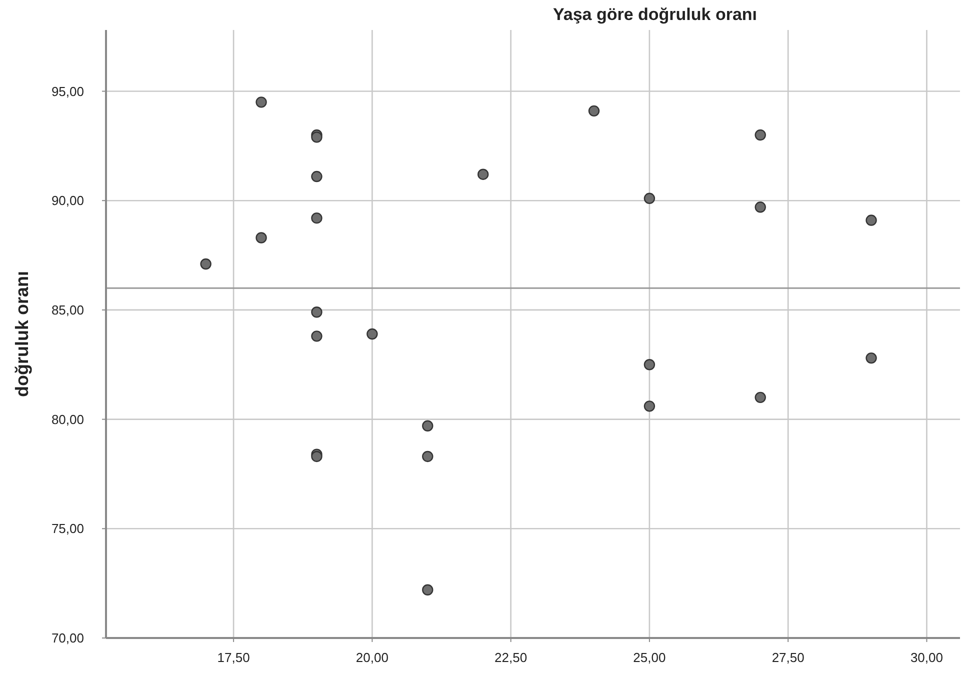 Image resolution: width=969 pixels, height=675 pixels. Describe the element at coordinates (67, 91) in the screenshot. I see `y-tick-label: 95,00` at that location.